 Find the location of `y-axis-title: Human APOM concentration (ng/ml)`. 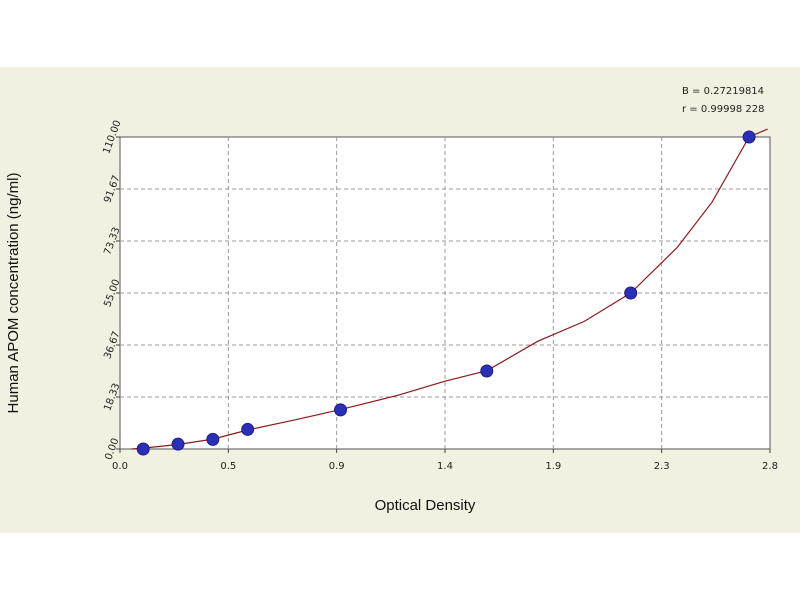

y-axis-title: Human APOM concentration (ng/ml) is located at coordinates (13, 293).